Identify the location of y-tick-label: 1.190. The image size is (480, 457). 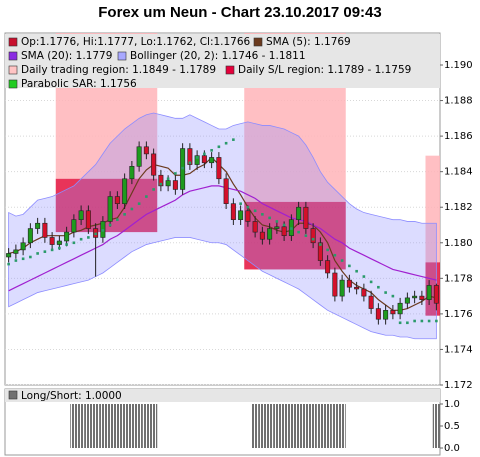
(458, 65).